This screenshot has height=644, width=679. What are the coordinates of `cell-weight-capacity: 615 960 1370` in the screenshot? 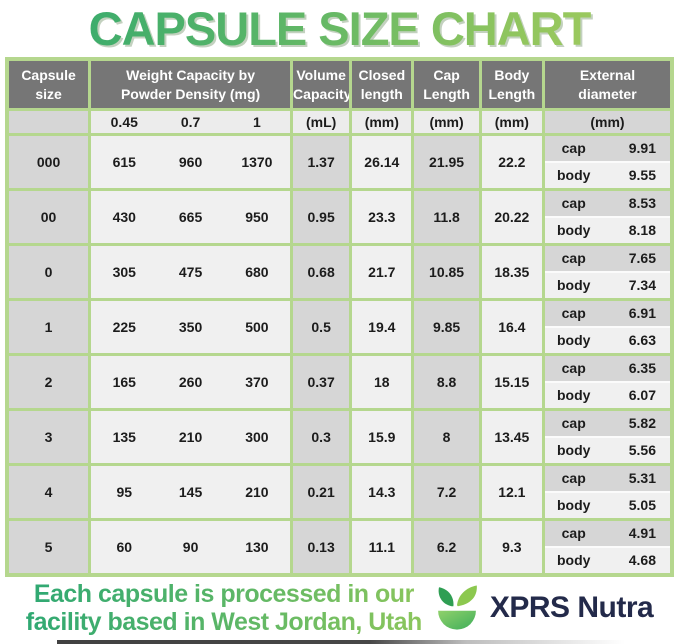 It's located at (191, 161).